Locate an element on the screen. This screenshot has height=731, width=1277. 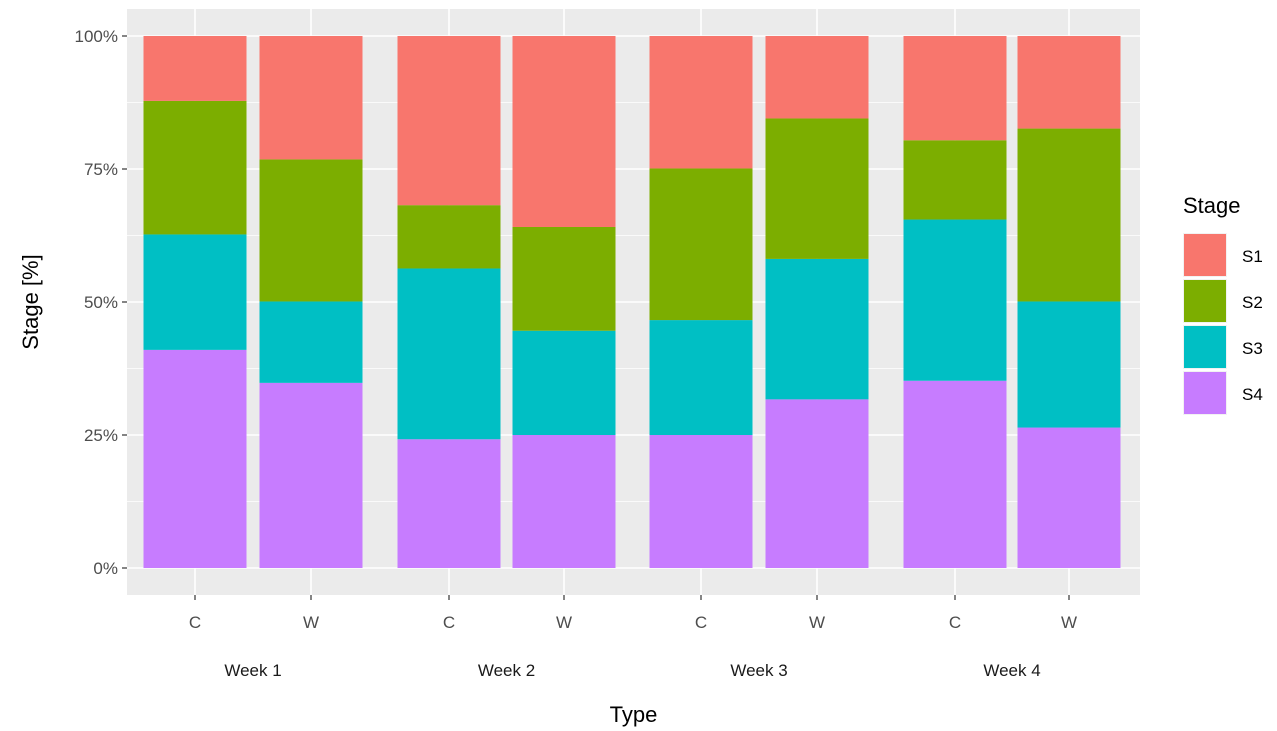
legend-item-s3: S3 is located at coordinates (1223, 347).